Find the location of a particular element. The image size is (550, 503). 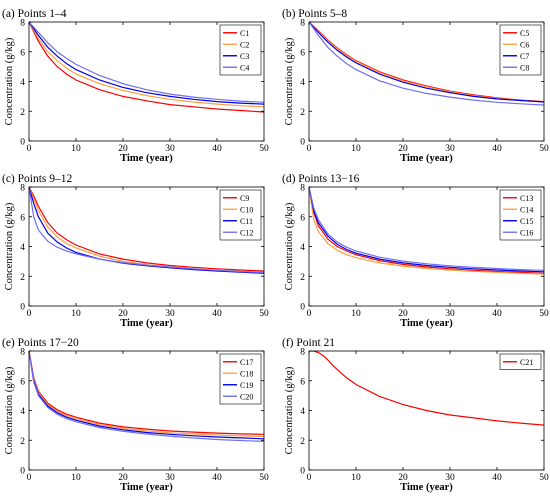

series-line-c19 is located at coordinates (146, 395).